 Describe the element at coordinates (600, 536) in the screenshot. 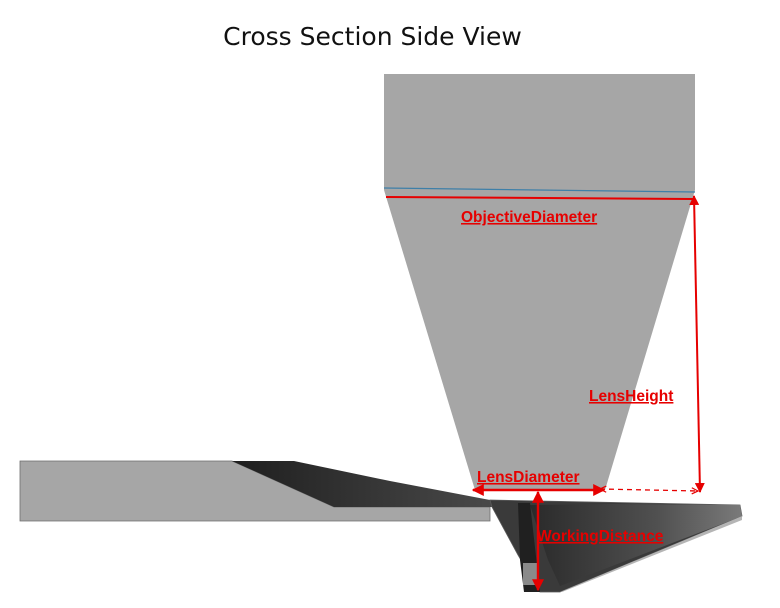

I see `working-distance-label: WorkingDistance` at that location.